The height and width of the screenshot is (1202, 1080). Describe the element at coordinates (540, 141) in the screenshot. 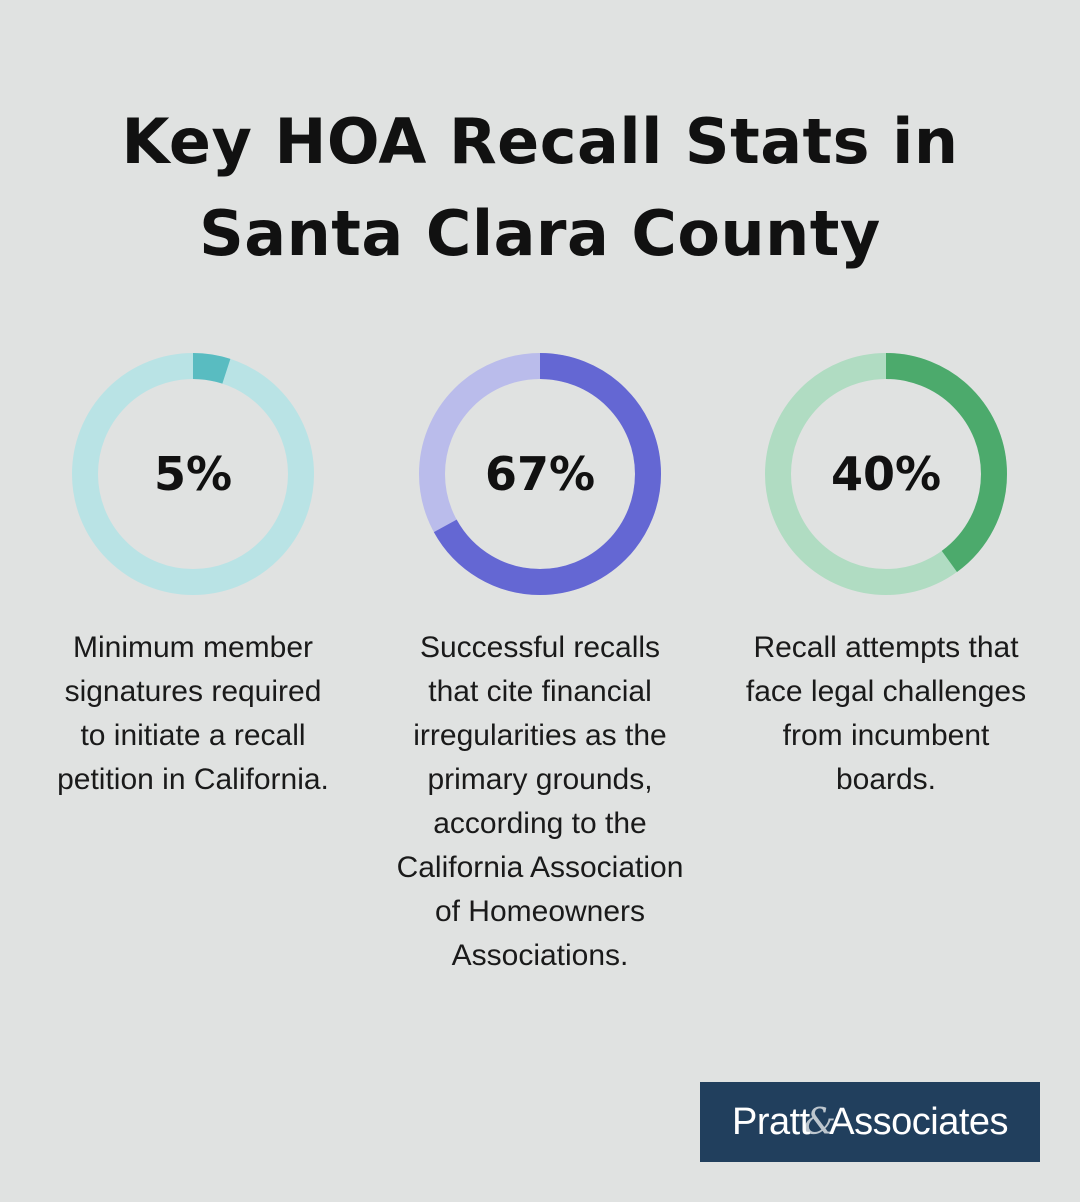

I see `title-line-1: Key HOA Recall Stats in` at that location.